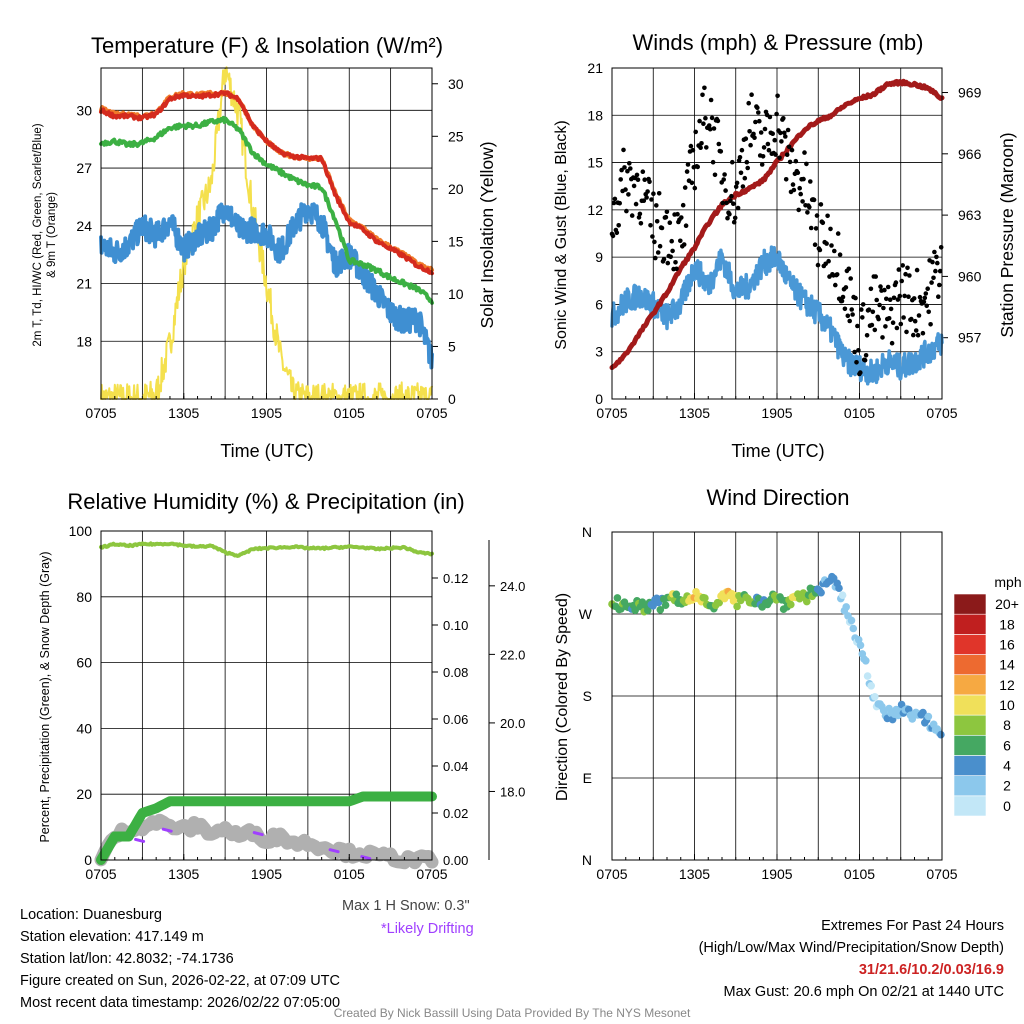 This screenshot has width=1024, height=1024. What do you see at coordinates (266, 451) in the screenshot?
I see `temp-xlabel: Time (UTC)` at bounding box center [266, 451].